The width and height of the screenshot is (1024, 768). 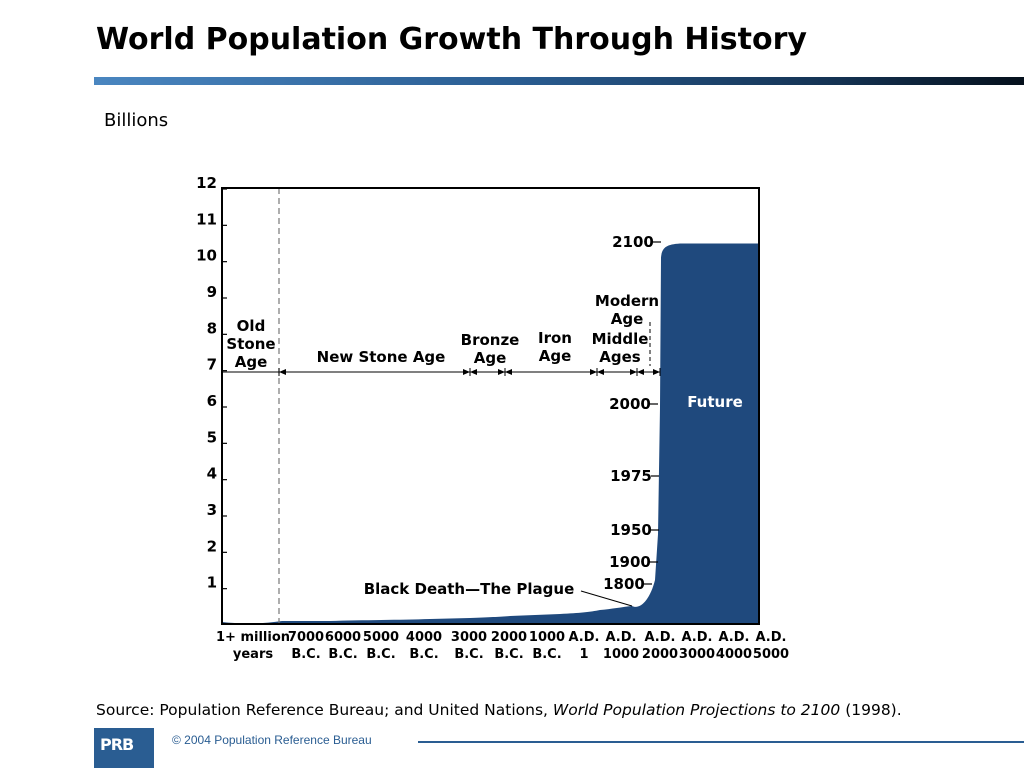 What do you see at coordinates (630, 404) in the screenshot?
I see `year-label-2000: 2000` at bounding box center [630, 404].